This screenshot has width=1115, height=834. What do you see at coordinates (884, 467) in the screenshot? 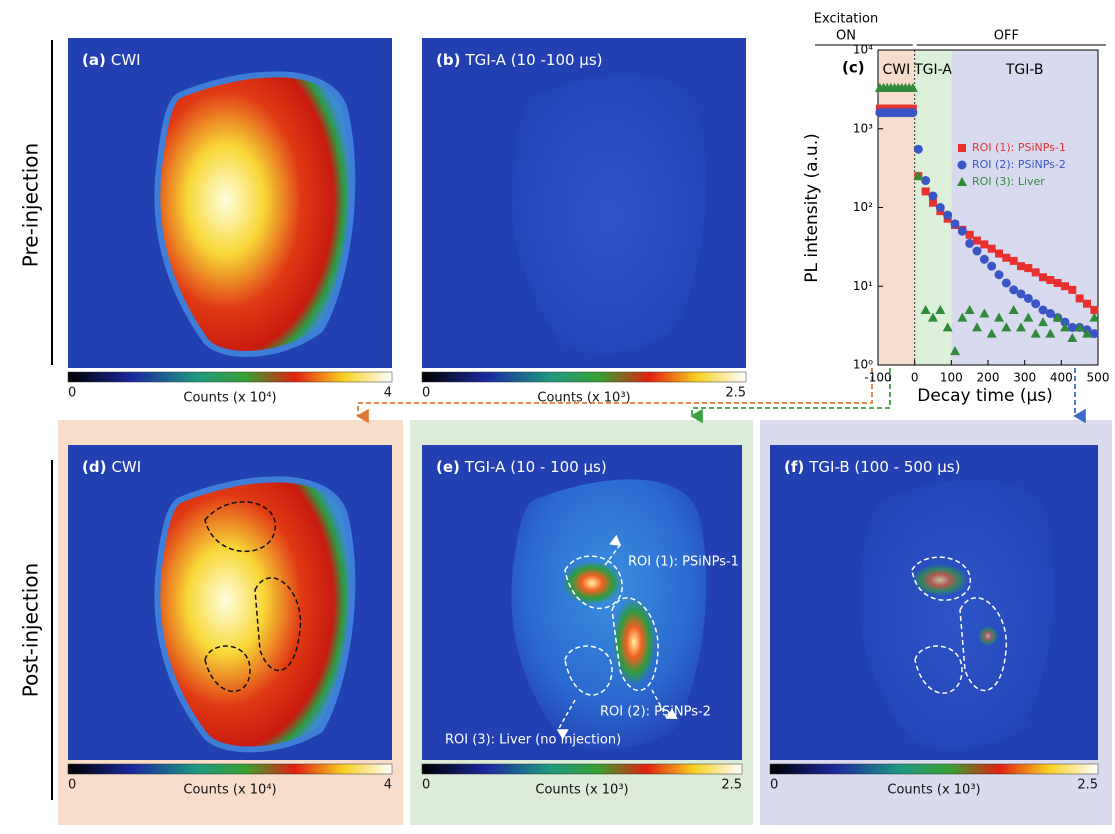
I see `panel-name: TGI-B (100 - 500 μs)` at bounding box center [884, 467].